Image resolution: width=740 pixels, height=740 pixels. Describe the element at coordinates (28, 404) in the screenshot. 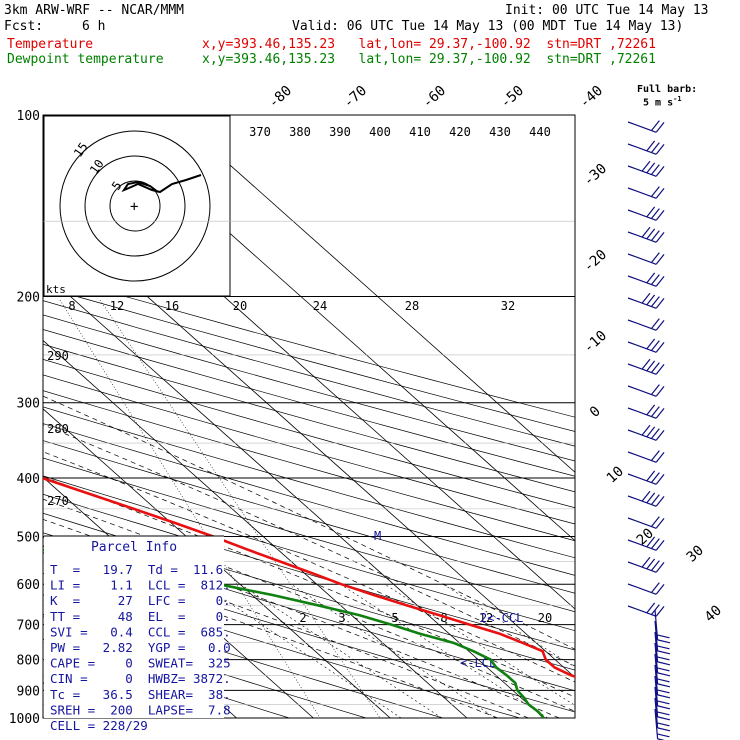

I see `pressure-label: 300` at that location.